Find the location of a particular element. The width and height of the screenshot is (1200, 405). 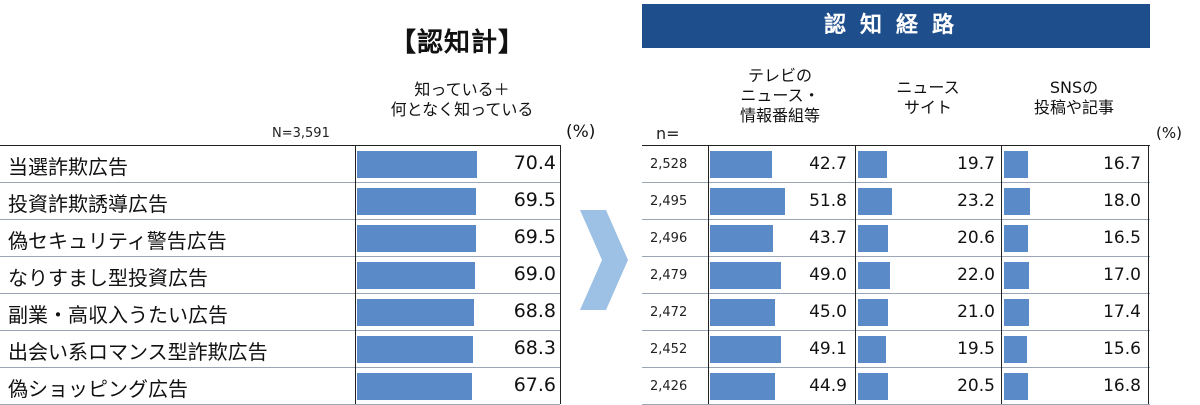

awareness-col-header: 知っている＋ 何となく知っている is located at coordinates (462, 100).